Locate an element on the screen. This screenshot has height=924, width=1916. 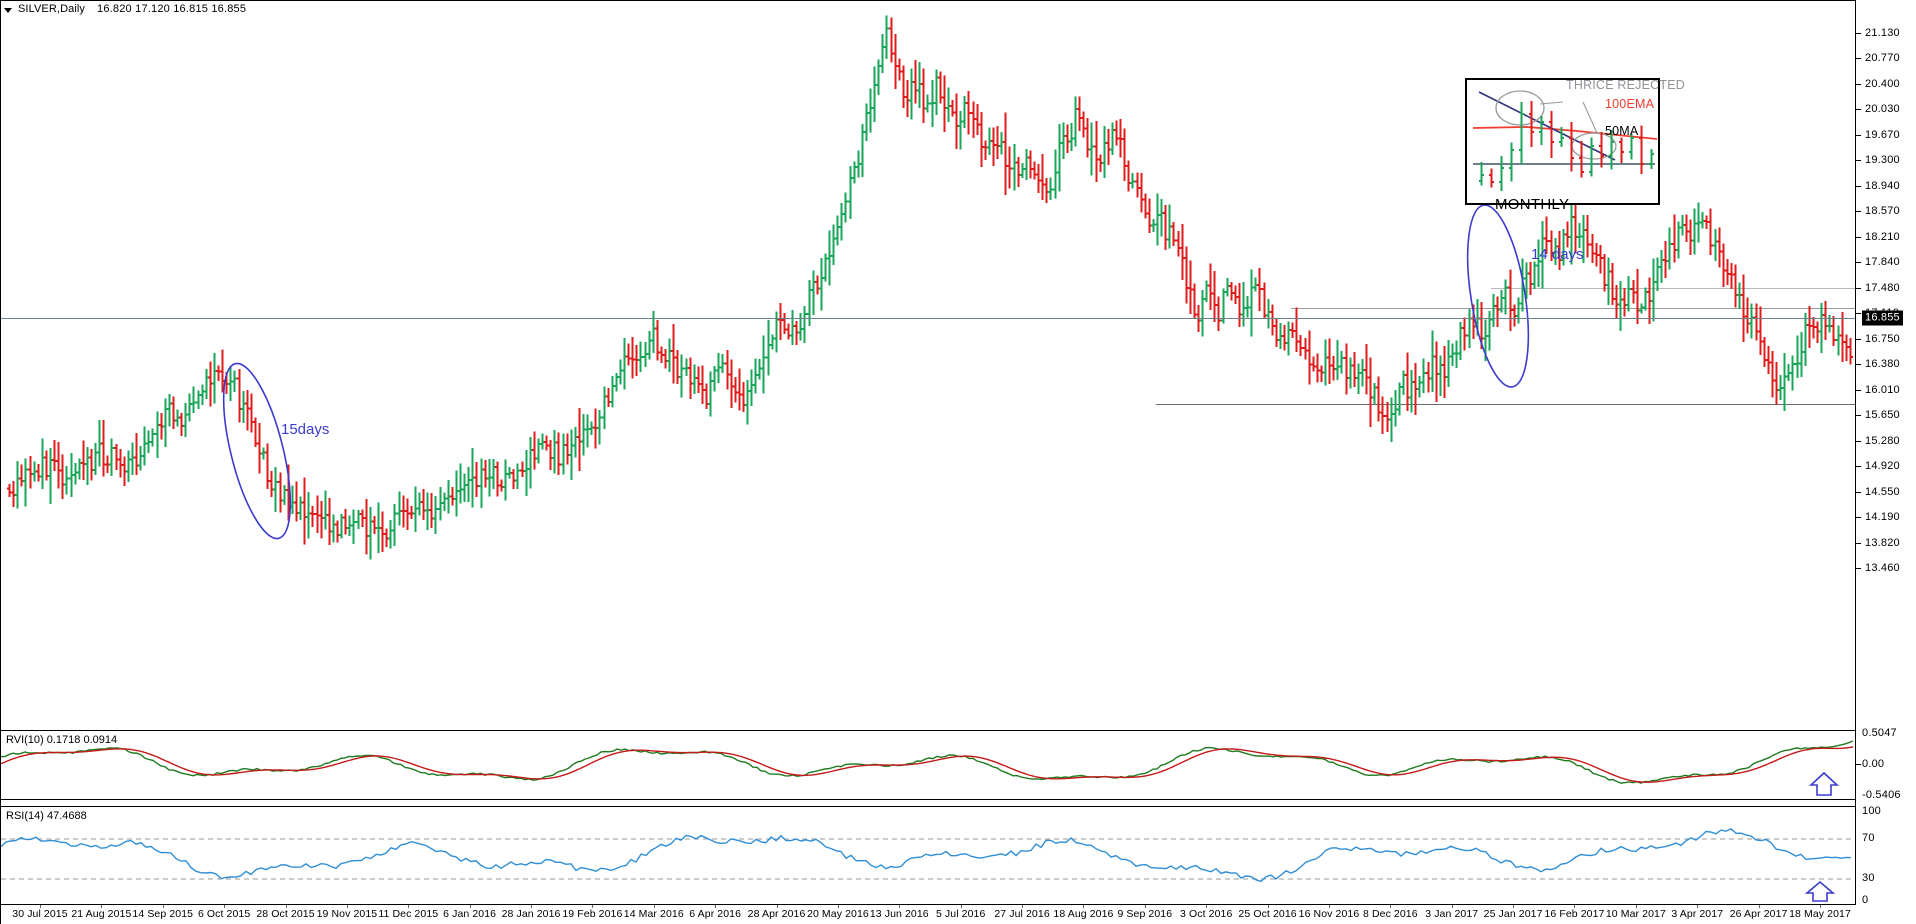
date-tick-label: 16 Nov 2016 is located at coordinates (1329, 914).